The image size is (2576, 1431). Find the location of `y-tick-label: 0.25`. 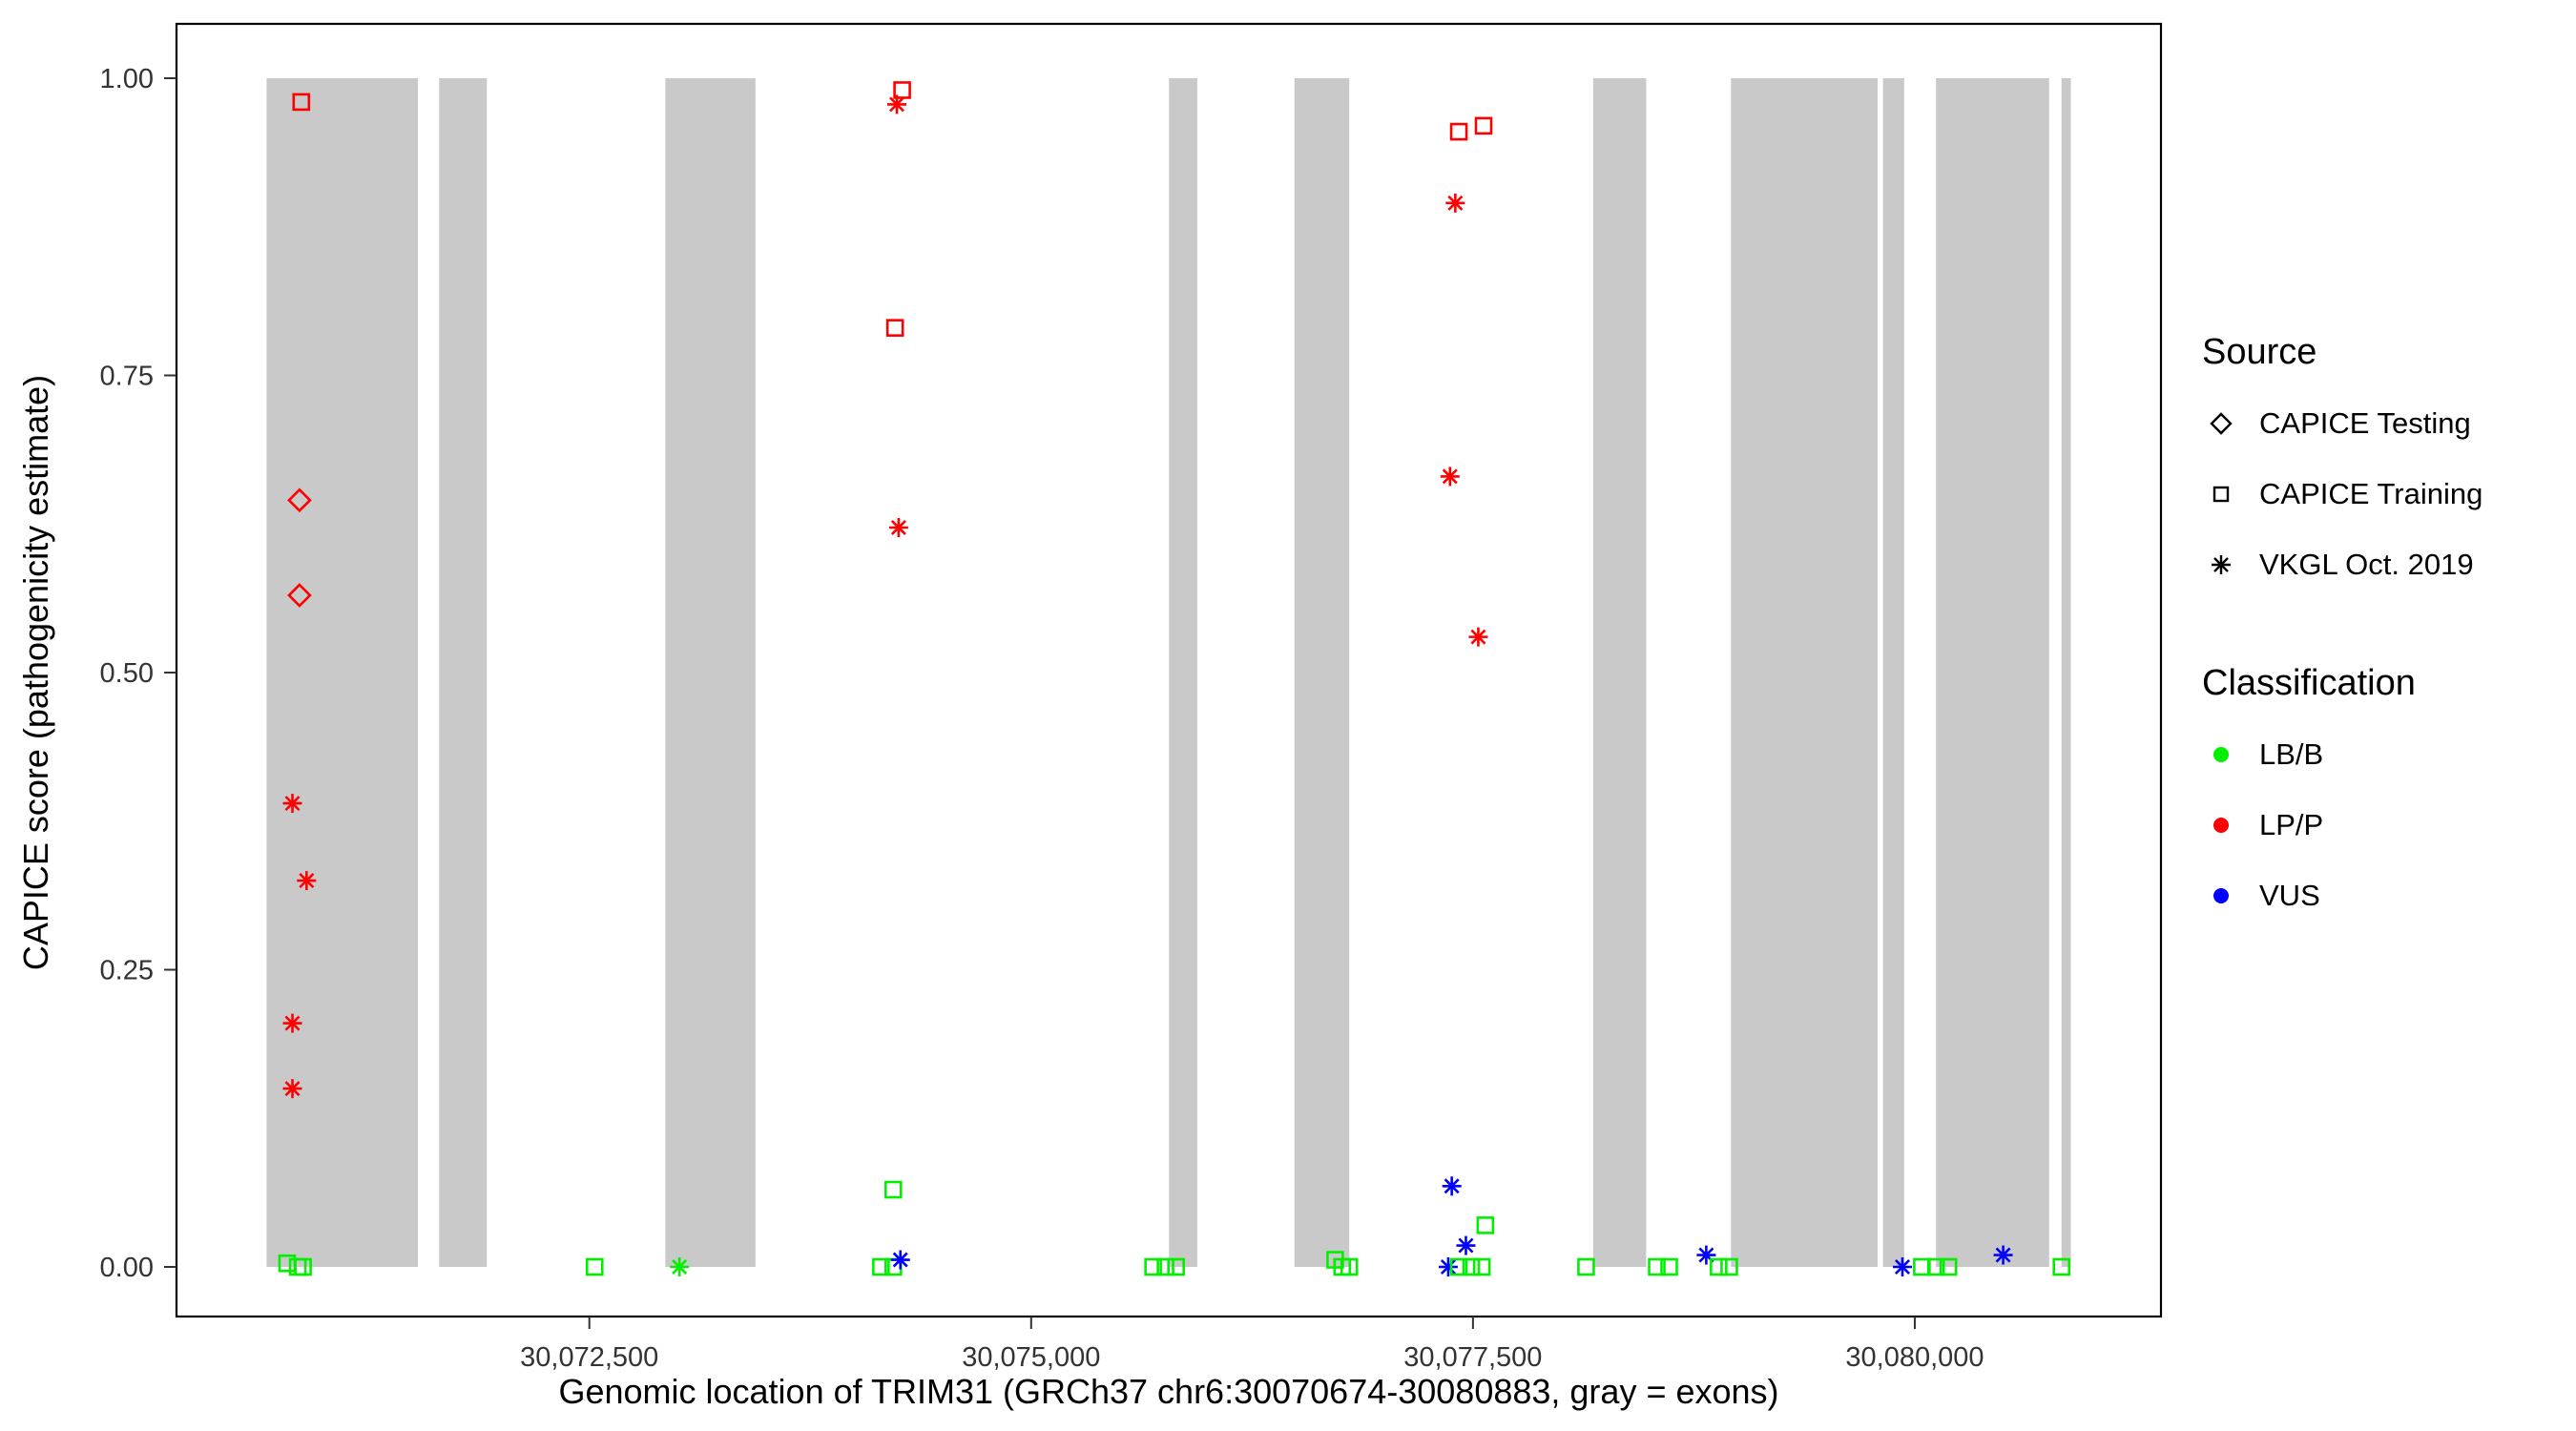

y-tick-label: 0.25 is located at coordinates (127, 971).